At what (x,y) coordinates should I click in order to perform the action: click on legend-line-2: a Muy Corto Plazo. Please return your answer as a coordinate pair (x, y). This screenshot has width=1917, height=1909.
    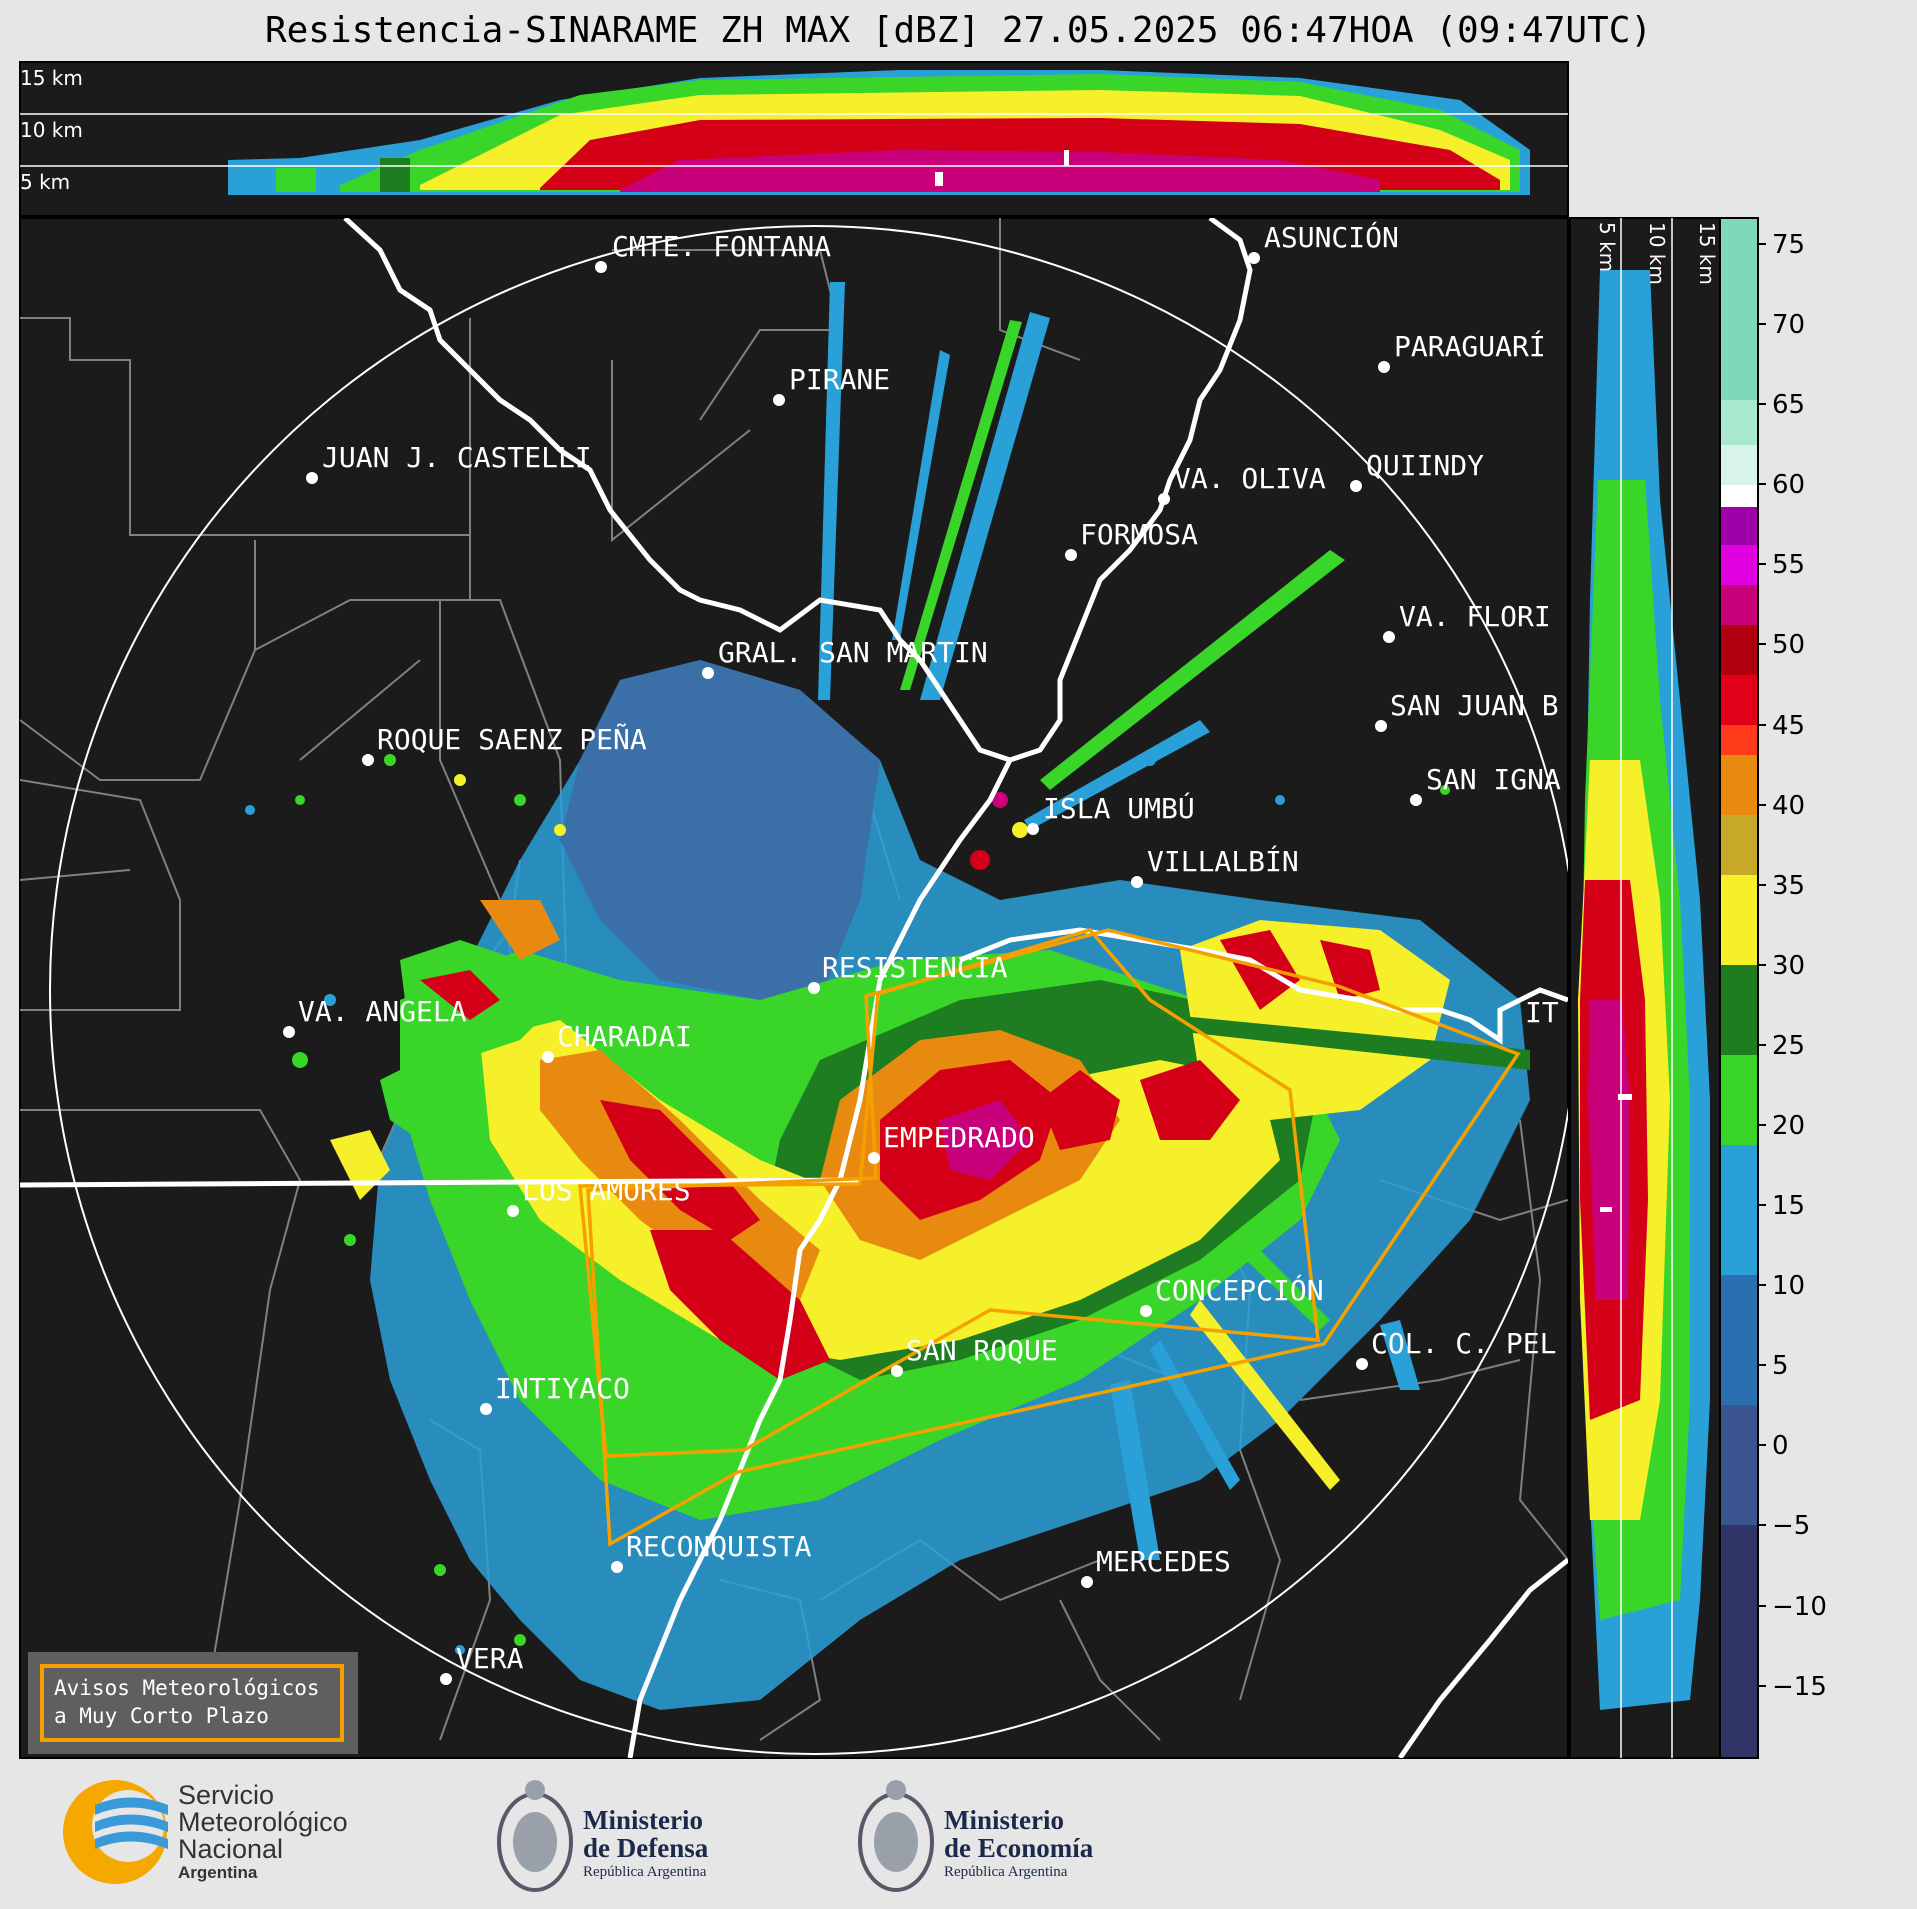
    Looking at the image, I should click on (161, 1716).